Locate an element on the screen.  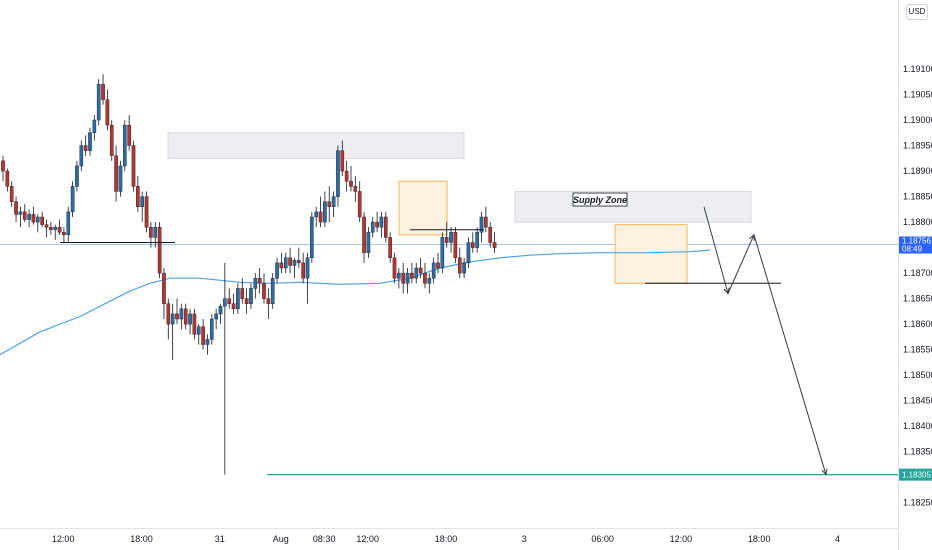
current-price-badge is located at coordinates (915, 245).